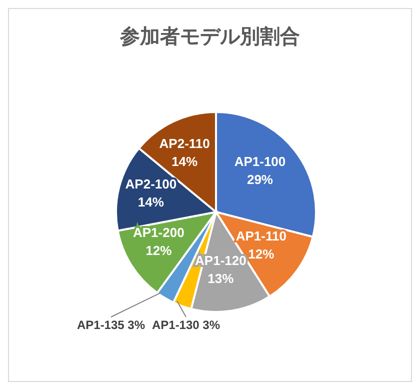 The height and width of the screenshot is (390, 420). Describe the element at coordinates (260, 161) in the screenshot. I see `slice-label: AP1-100` at that location.